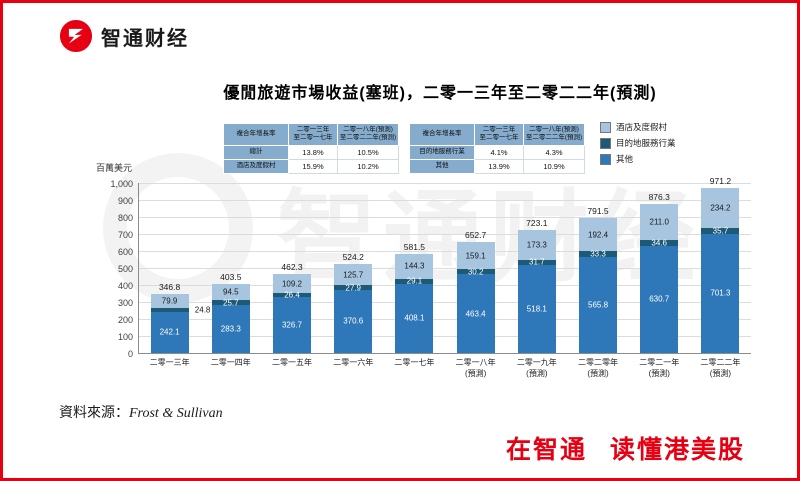  What do you see at coordinates (125, 268) in the screenshot?
I see `y-tick-label: 500` at bounding box center [125, 268].